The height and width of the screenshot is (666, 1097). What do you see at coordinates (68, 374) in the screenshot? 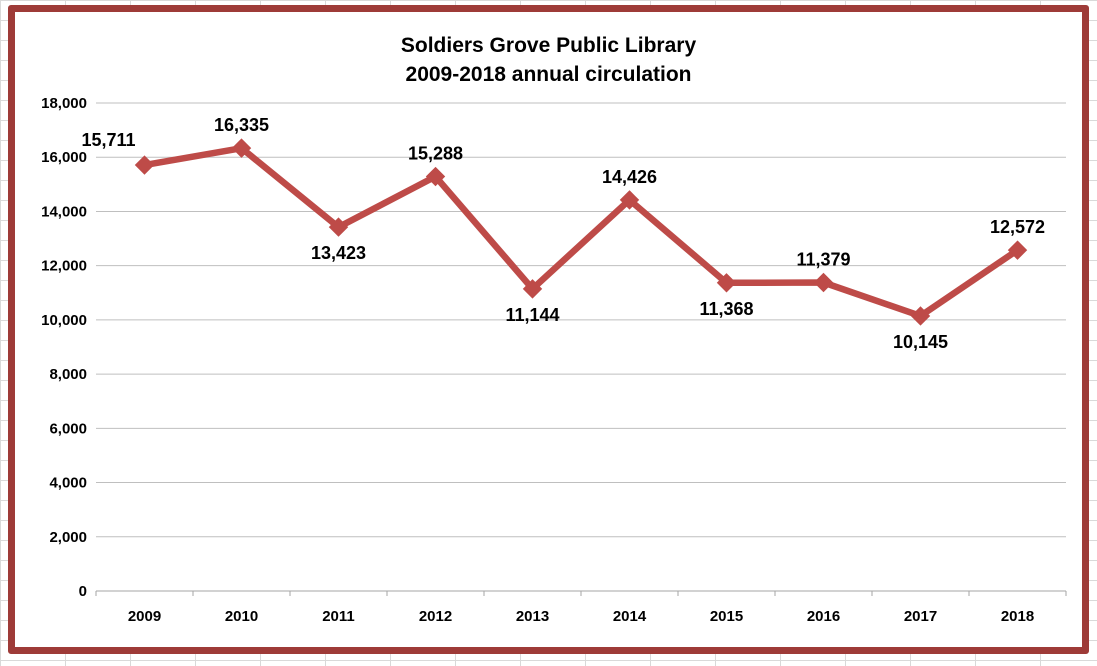
I see `y-tick-label: 8,000` at bounding box center [68, 374].